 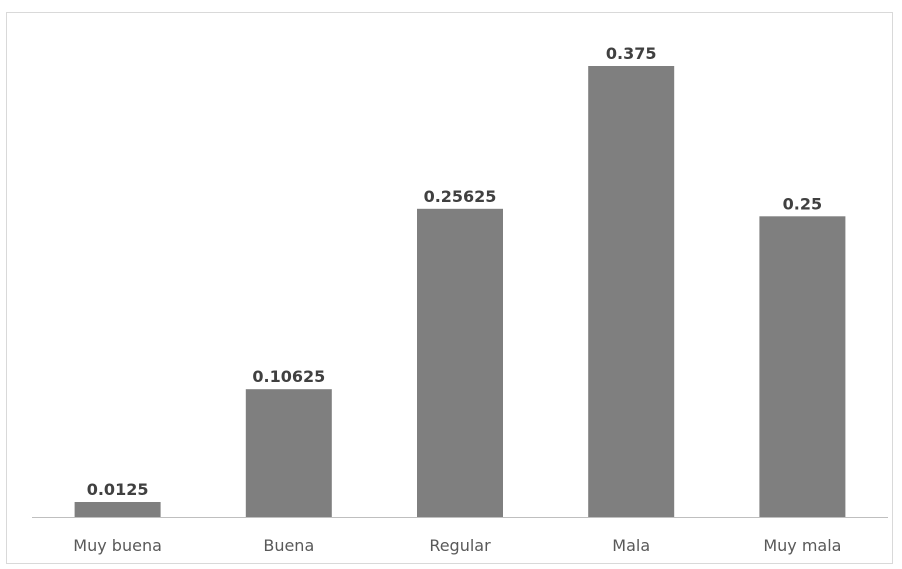 I want to click on bar-regular, so click(x=460, y=363).